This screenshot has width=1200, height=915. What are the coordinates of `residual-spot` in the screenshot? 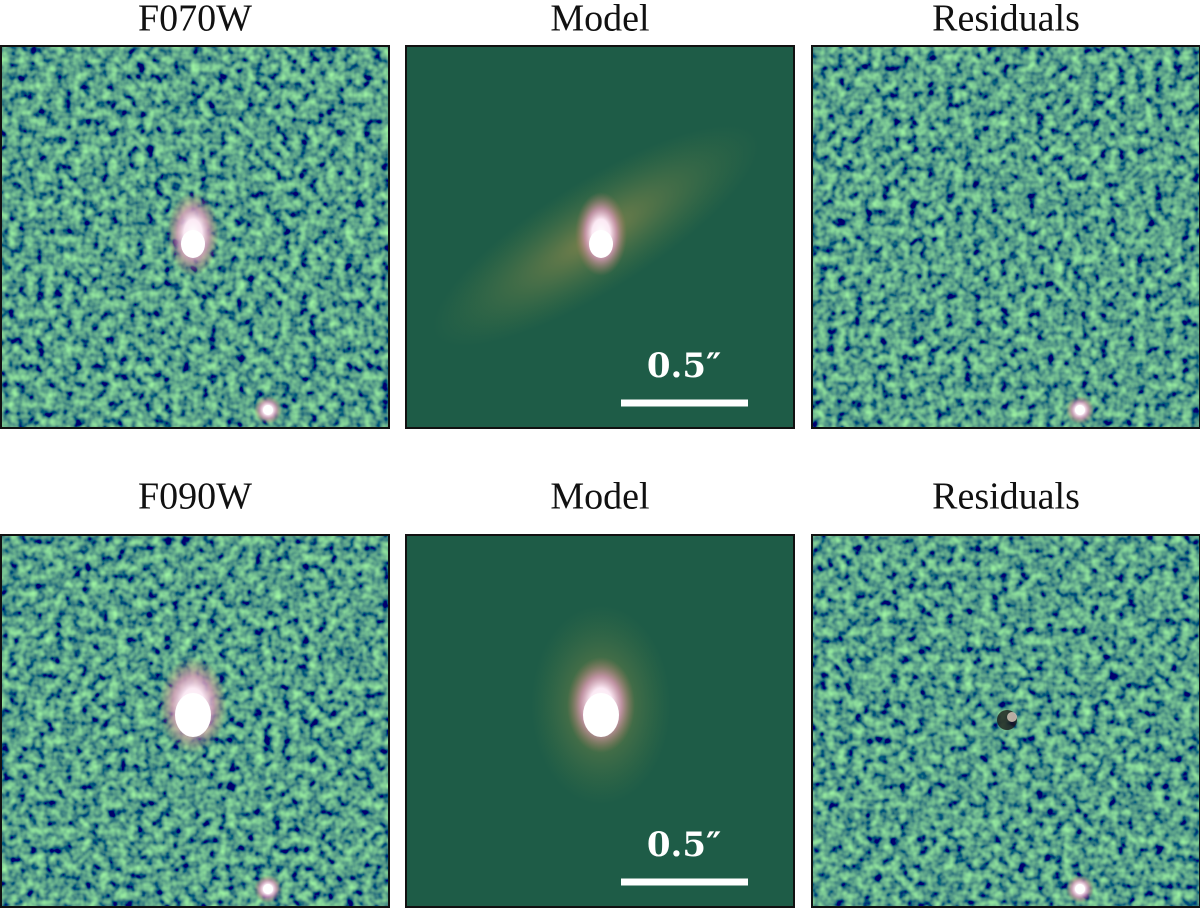 It's located at (1012, 717).